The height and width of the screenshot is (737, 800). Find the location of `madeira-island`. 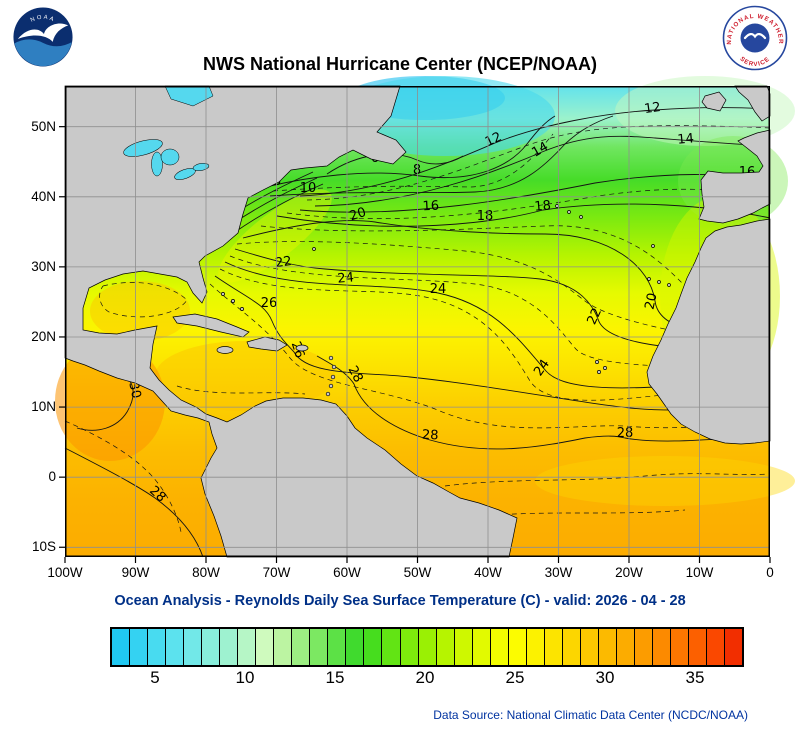

madeira-island is located at coordinates (653, 246).